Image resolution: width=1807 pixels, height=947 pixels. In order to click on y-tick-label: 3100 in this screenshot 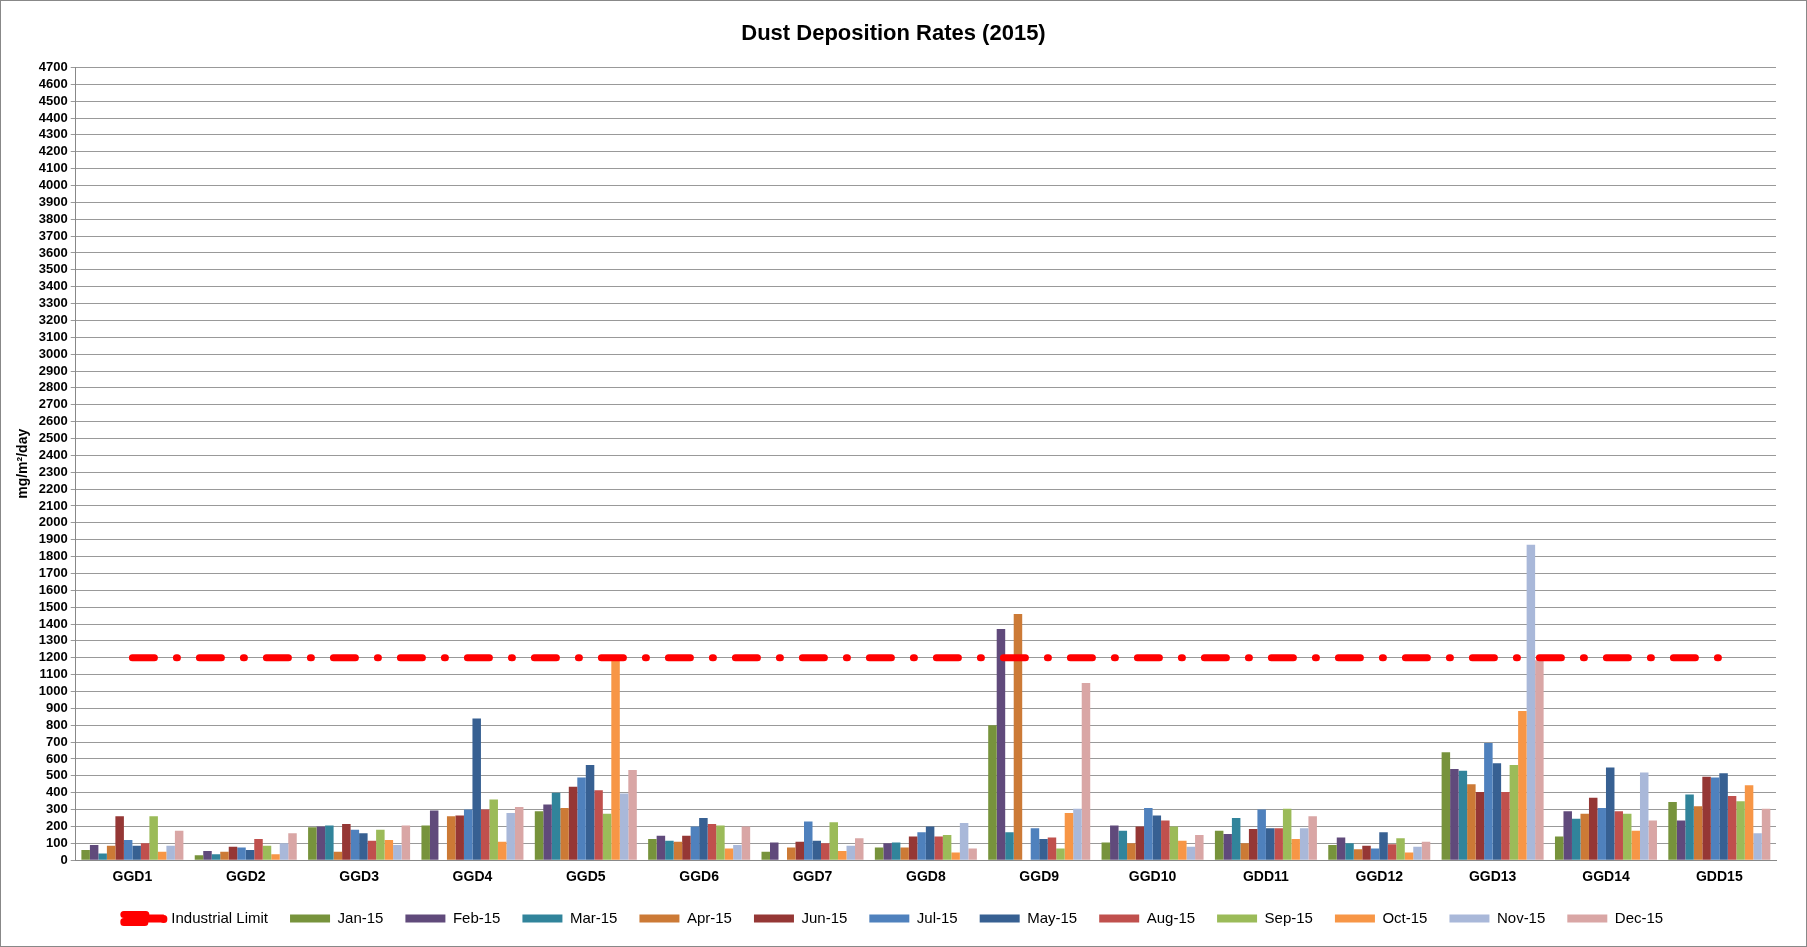, I will do `click(53, 336)`.